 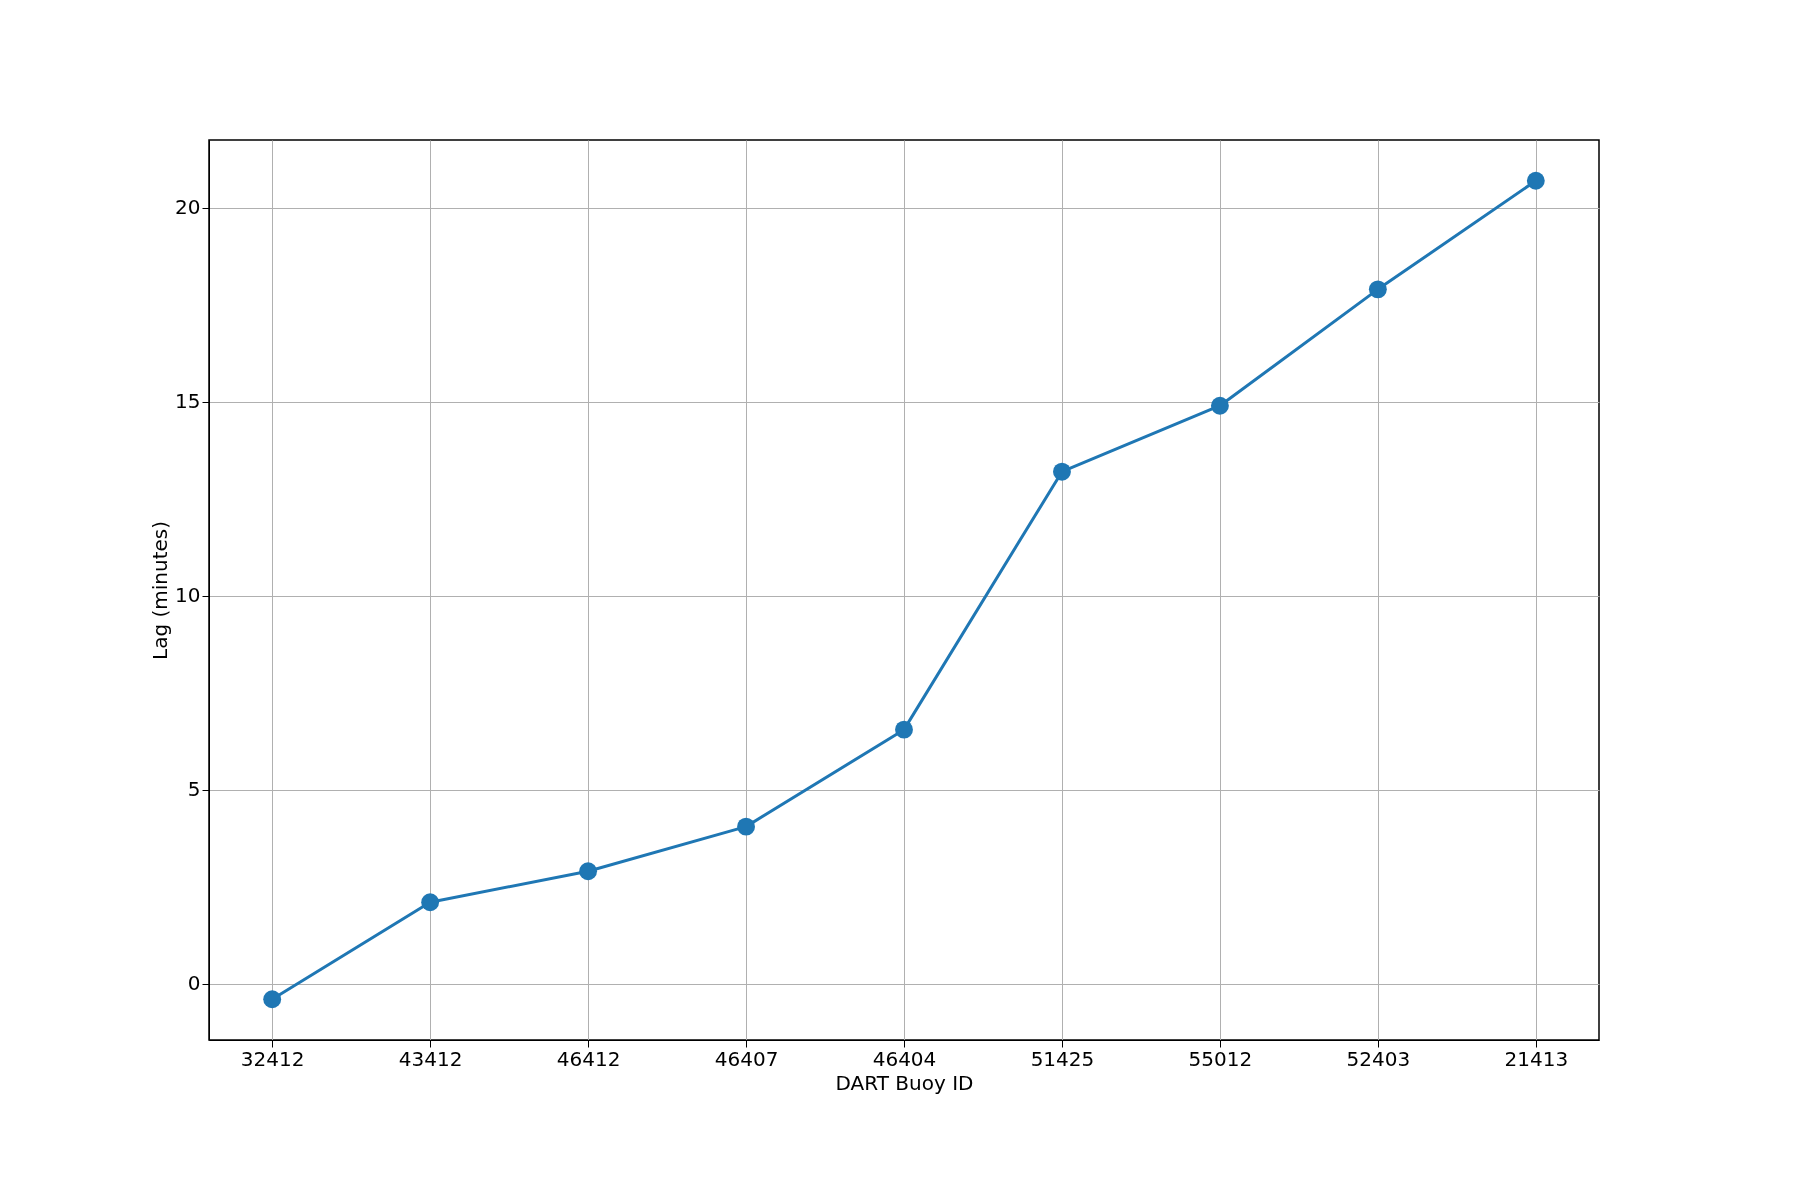 I want to click on x-tick-label: 55012, so click(x=1220, y=1058).